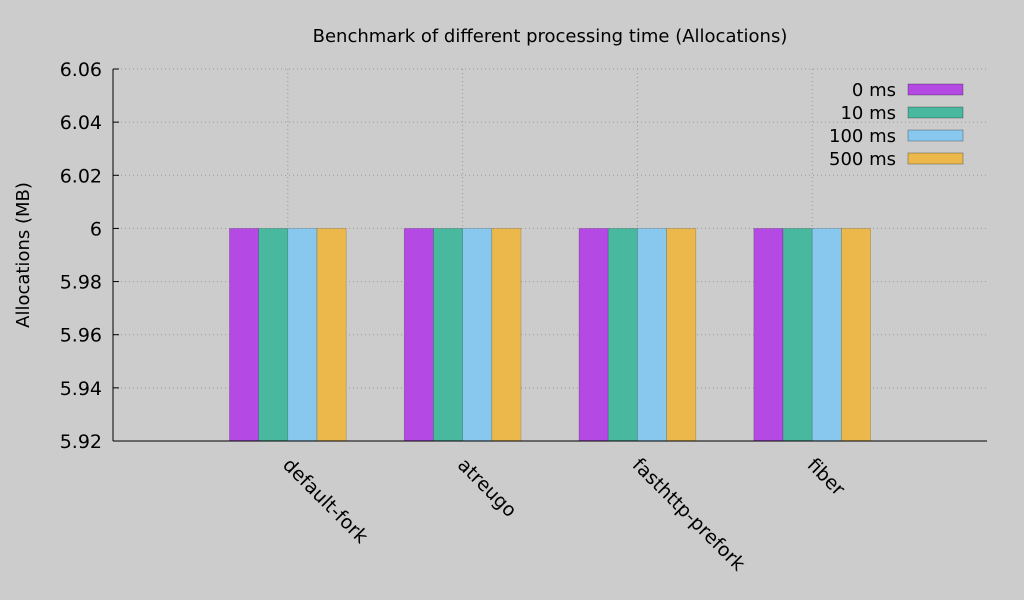 This screenshot has width=1024, height=600. What do you see at coordinates (862, 136) in the screenshot?
I see `legend-label: 100 ms` at bounding box center [862, 136].